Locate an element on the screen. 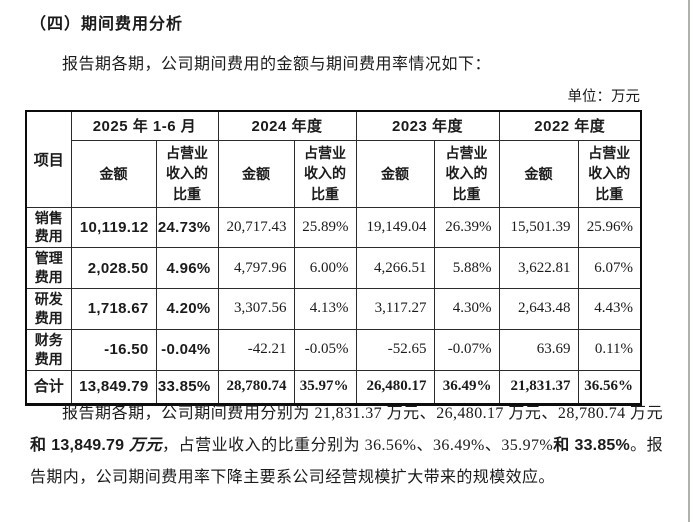  amount-cell: -16.50 is located at coordinates (113, 349).